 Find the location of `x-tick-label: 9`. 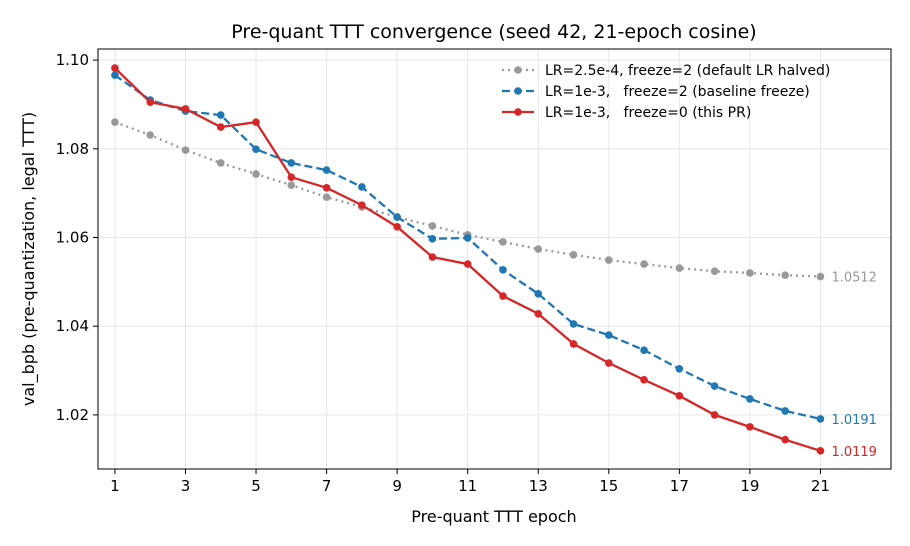

x-tick-label: 9 is located at coordinates (397, 486).